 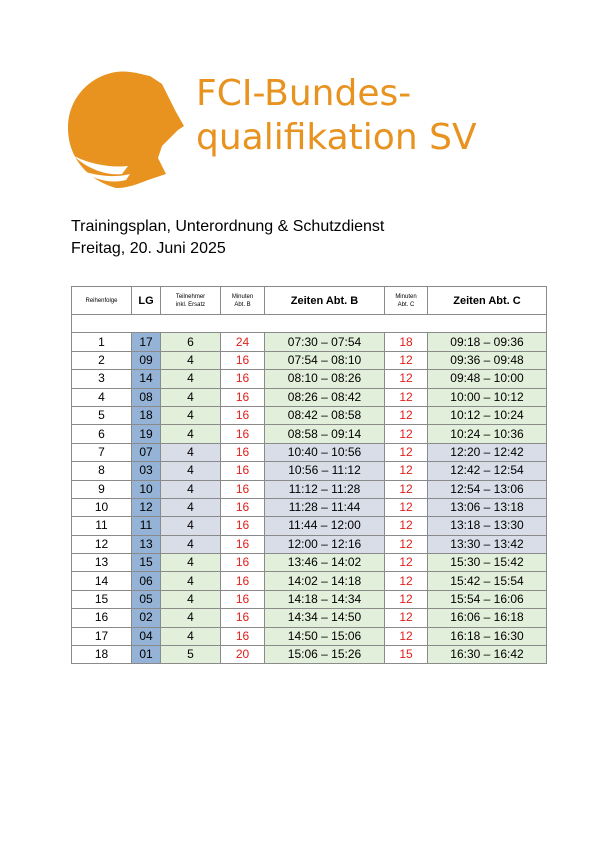 I want to click on table-row: 3 14 4 16 08:10 – 08:26 12 09:48 – 10:00, so click(x=309, y=379).